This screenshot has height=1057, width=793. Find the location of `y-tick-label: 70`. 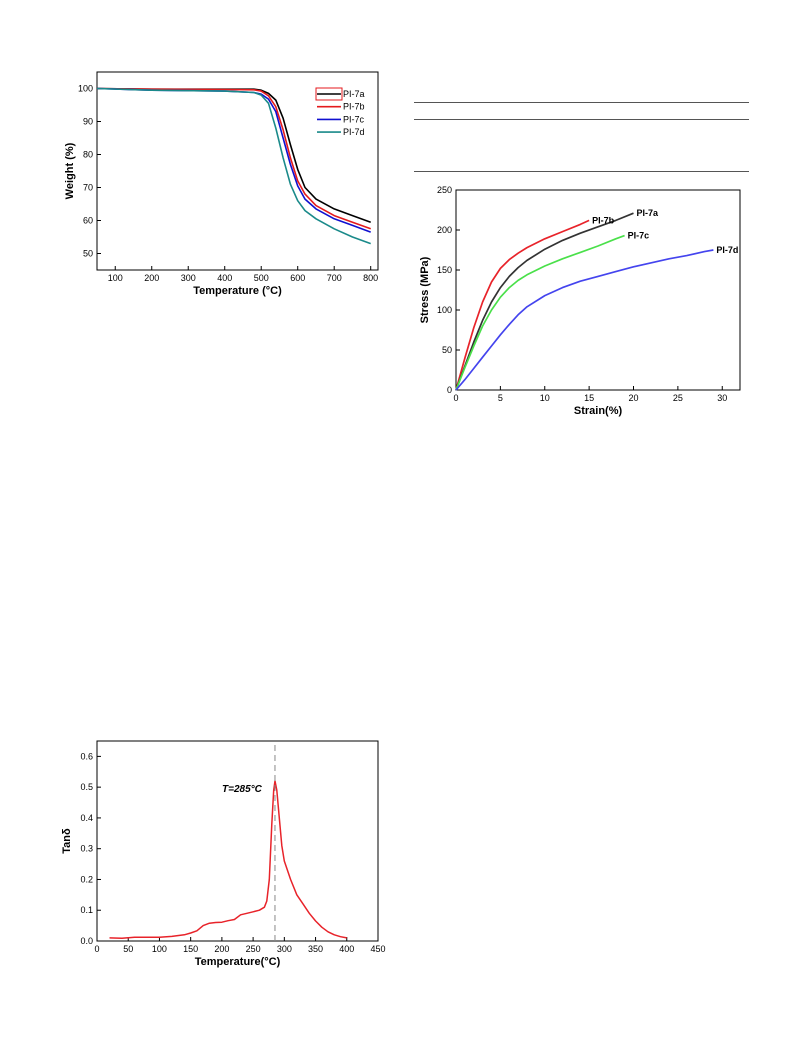

y-tick-label: 70 is located at coordinates (88, 188).